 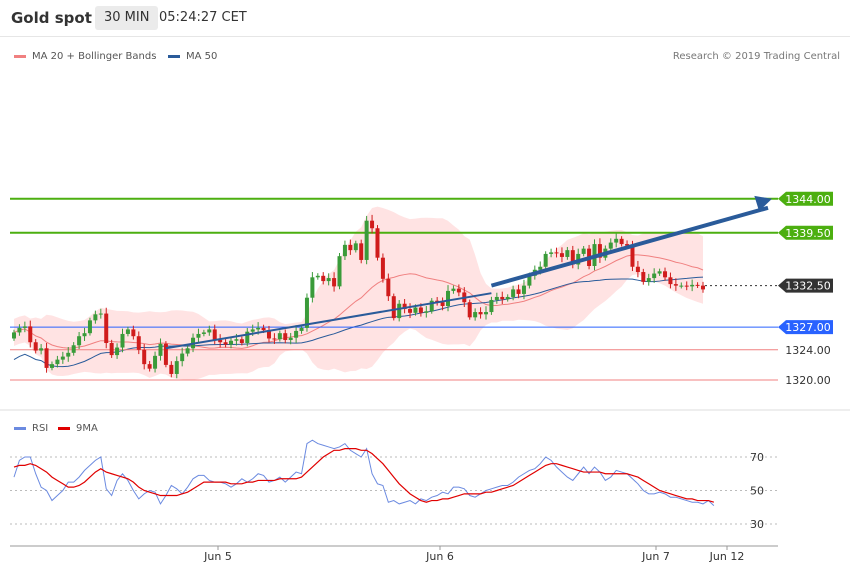 What do you see at coordinates (192, 56) in the screenshot?
I see `legend-ma50: MA 50` at bounding box center [192, 56].